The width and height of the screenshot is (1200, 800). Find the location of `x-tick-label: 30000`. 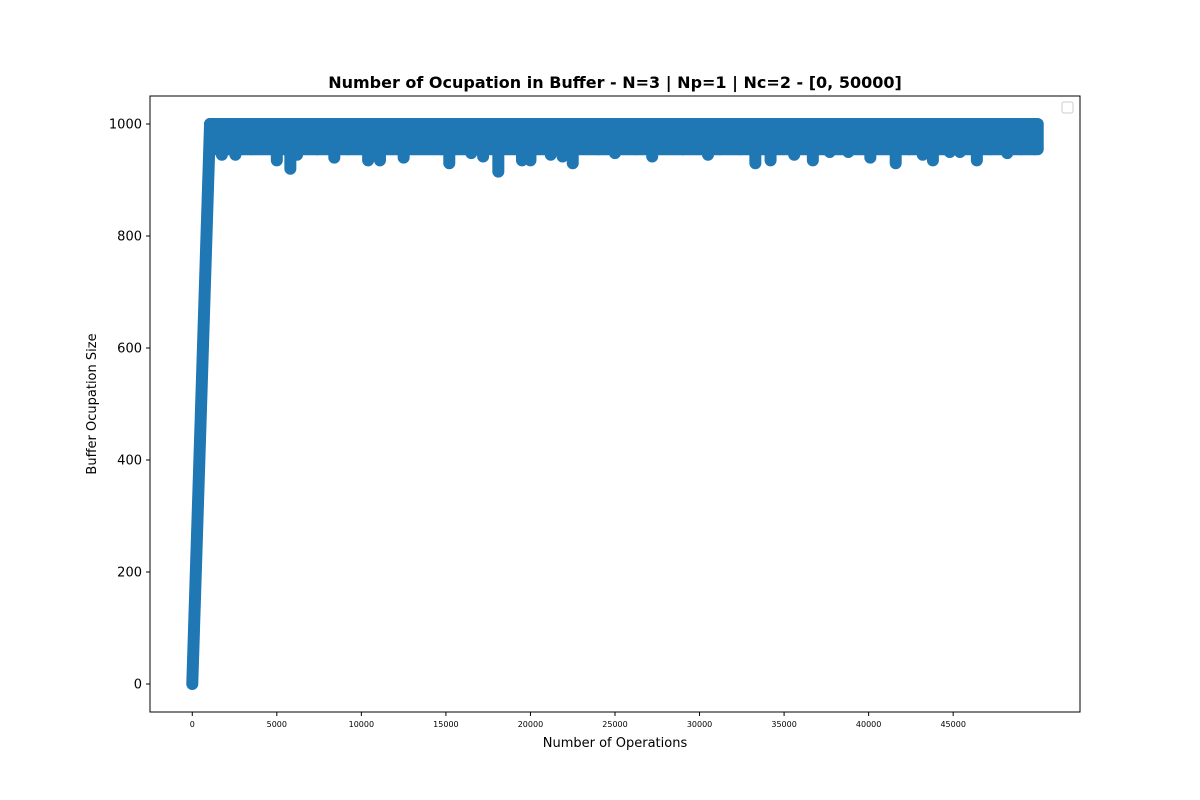

x-tick-label: 30000 is located at coordinates (699, 724).